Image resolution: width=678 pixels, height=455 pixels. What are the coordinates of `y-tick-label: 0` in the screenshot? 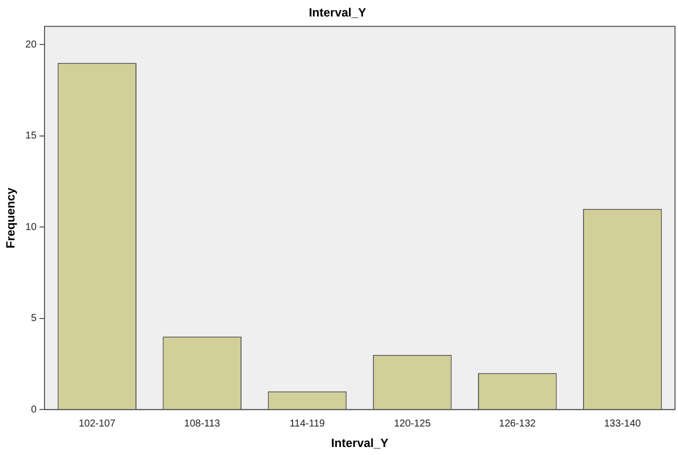 It's located at (33, 410).